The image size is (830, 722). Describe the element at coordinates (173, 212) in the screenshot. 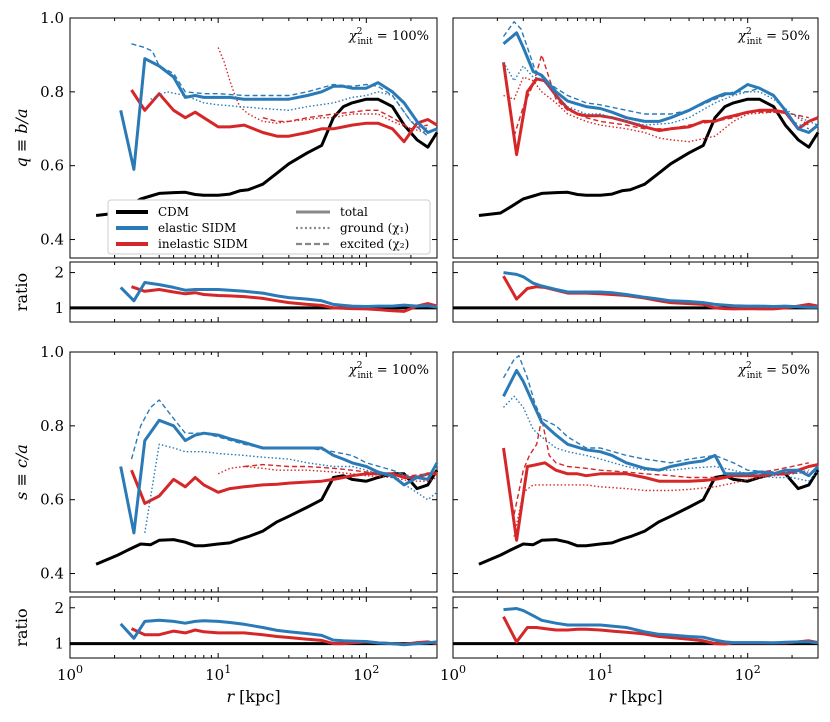

I see `legend-label-cdm: CDM` at that location.